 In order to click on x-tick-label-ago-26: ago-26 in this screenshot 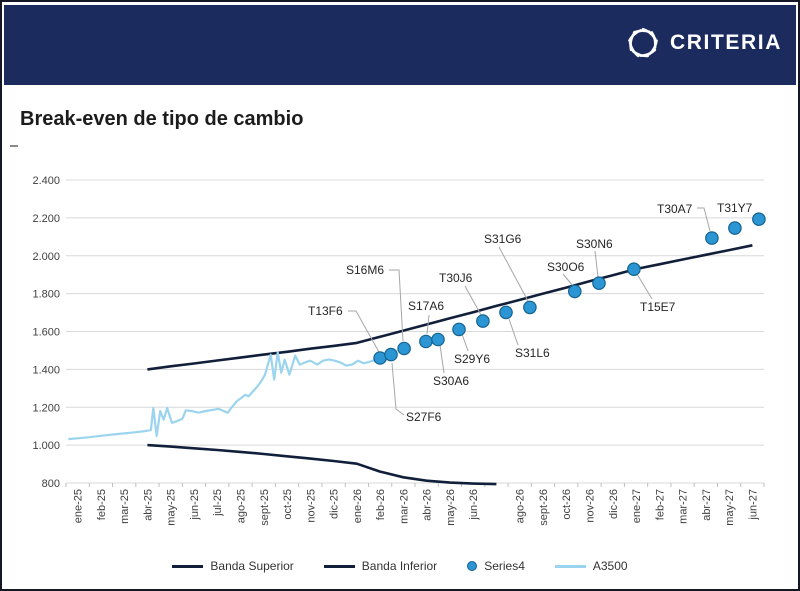, I will do `click(521, 506)`.